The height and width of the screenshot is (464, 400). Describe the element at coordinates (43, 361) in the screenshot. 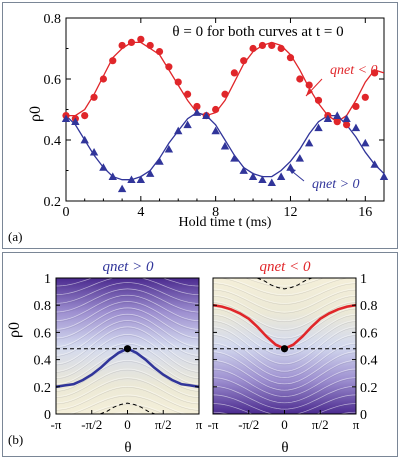

I see `rho-tick-label-left: 0.4` at that location.